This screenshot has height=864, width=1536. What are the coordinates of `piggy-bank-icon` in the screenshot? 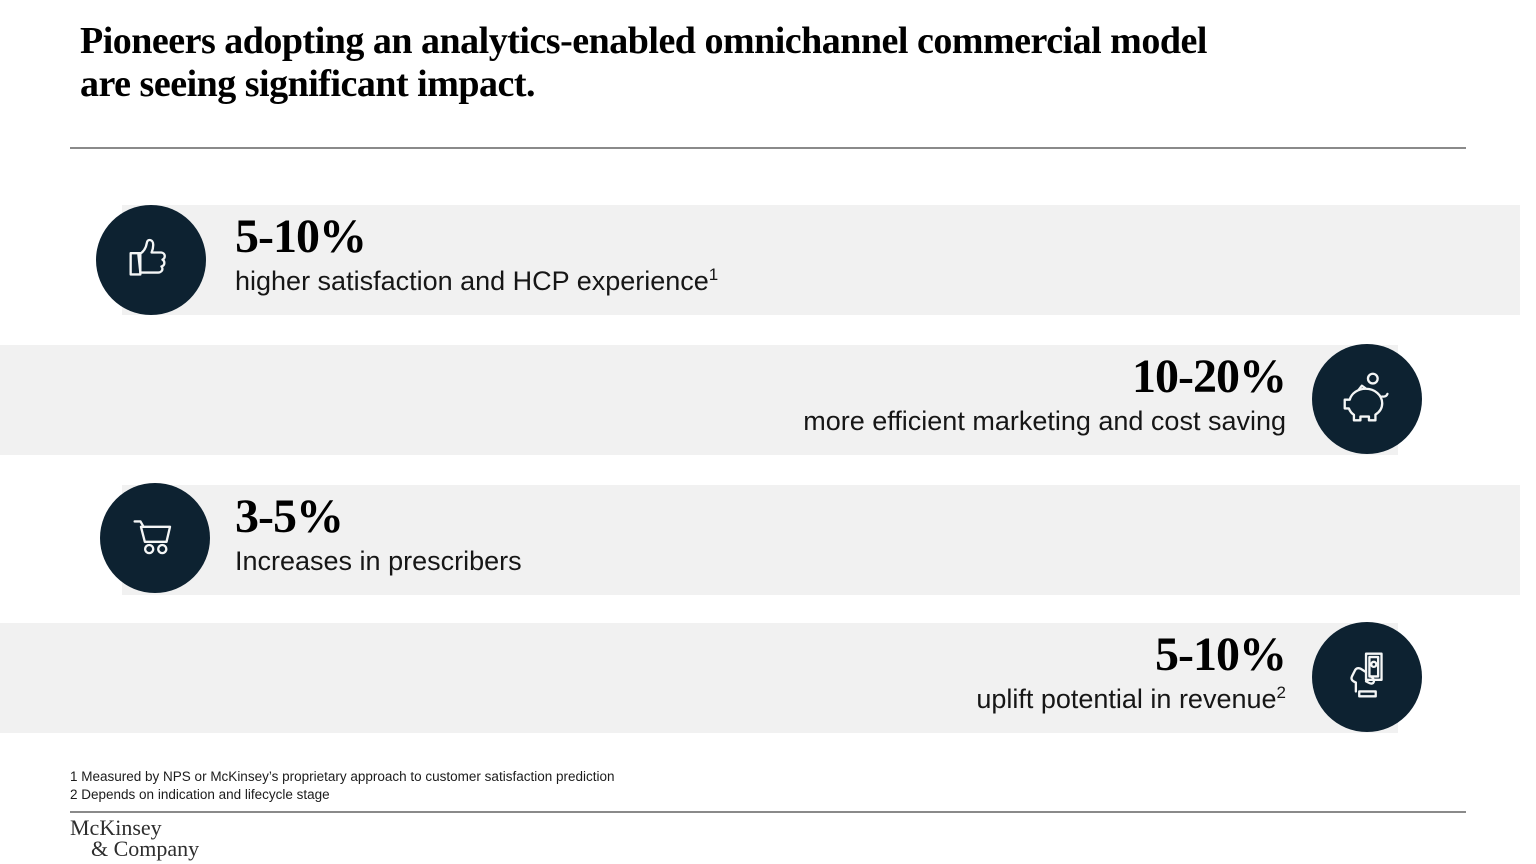 It's located at (1367, 399).